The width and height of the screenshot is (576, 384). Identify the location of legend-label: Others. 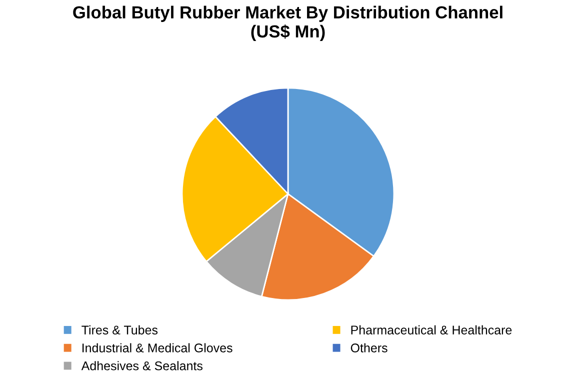
(369, 347).